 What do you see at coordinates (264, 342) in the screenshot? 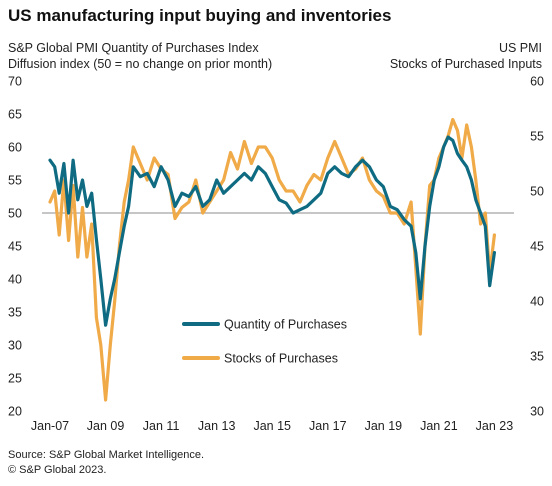
I see `legend: Quantity of Purchases Stocks of Purchases` at bounding box center [264, 342].